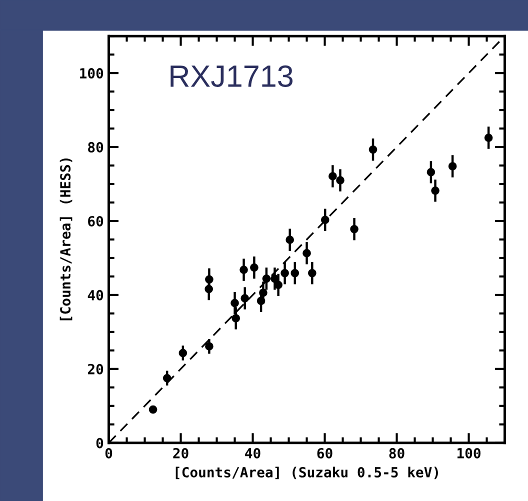 The height and width of the screenshot is (501, 528). Describe the element at coordinates (96, 369) in the screenshot. I see `y-tick-label: 20` at that location.